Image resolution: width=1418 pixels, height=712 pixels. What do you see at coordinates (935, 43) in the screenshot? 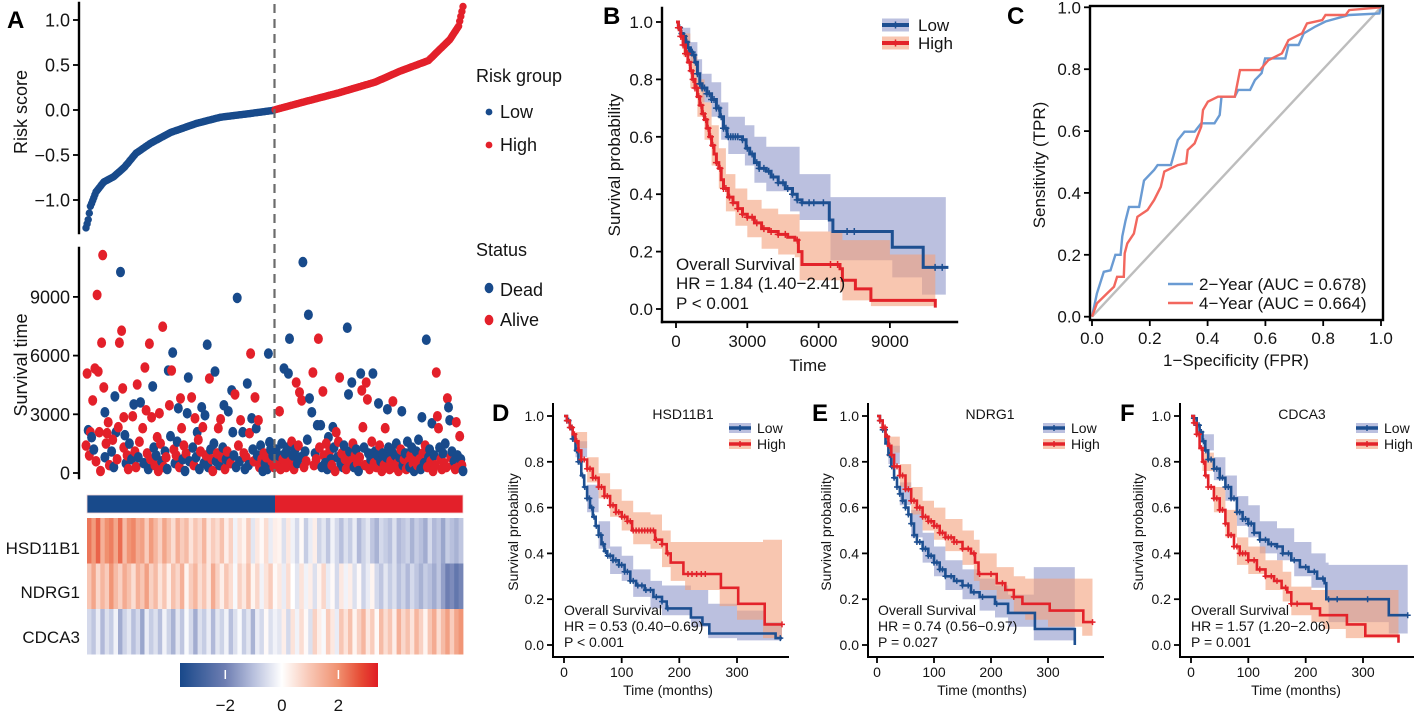
I see `km-overall-legend-high: High` at bounding box center [935, 43].